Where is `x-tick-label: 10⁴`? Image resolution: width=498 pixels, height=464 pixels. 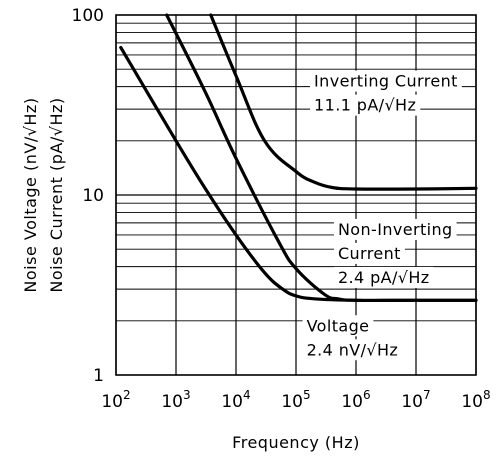 x-tick-label: 10⁴ is located at coordinates (235, 400).